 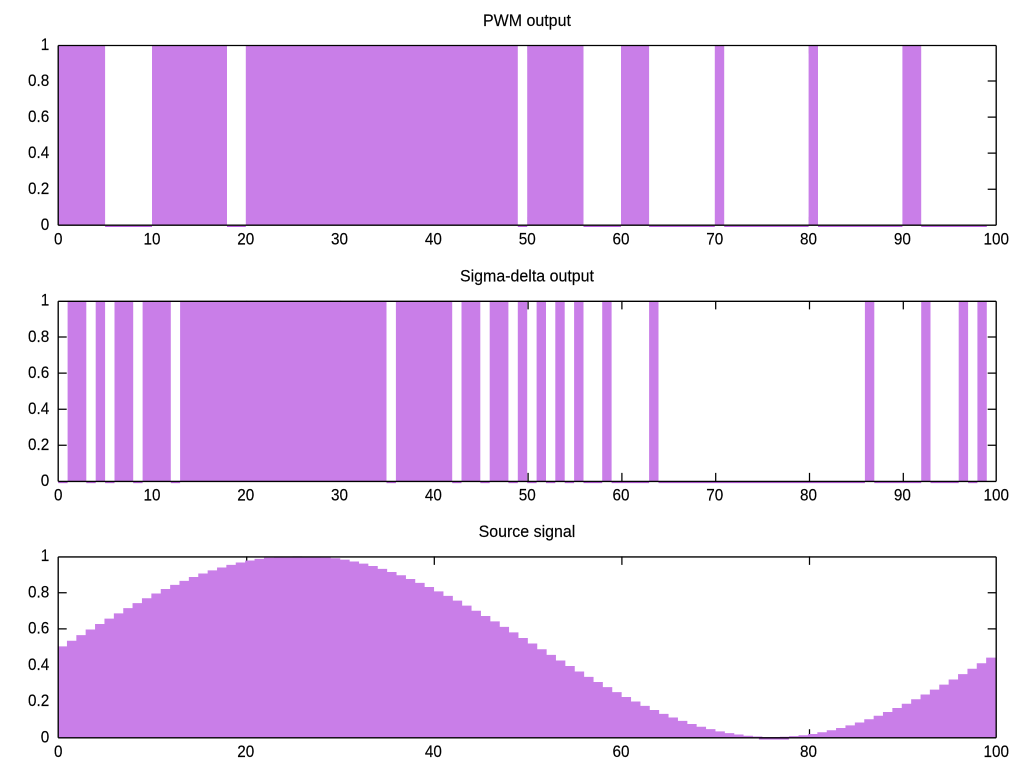 What do you see at coordinates (527, 276) in the screenshot?
I see `svg-text: Sigma-delta output` at bounding box center [527, 276].